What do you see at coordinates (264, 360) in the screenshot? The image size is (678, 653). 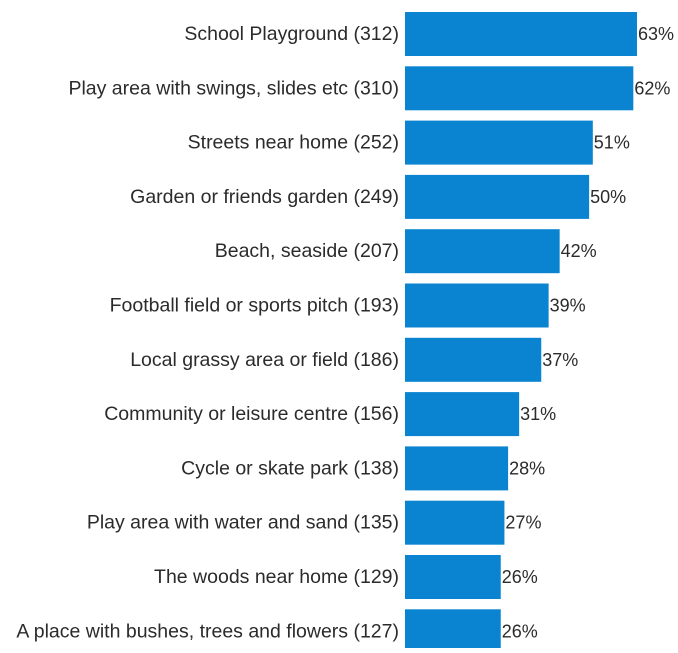 I see `category-label: Local grassy area or field (186)` at bounding box center [264, 360].